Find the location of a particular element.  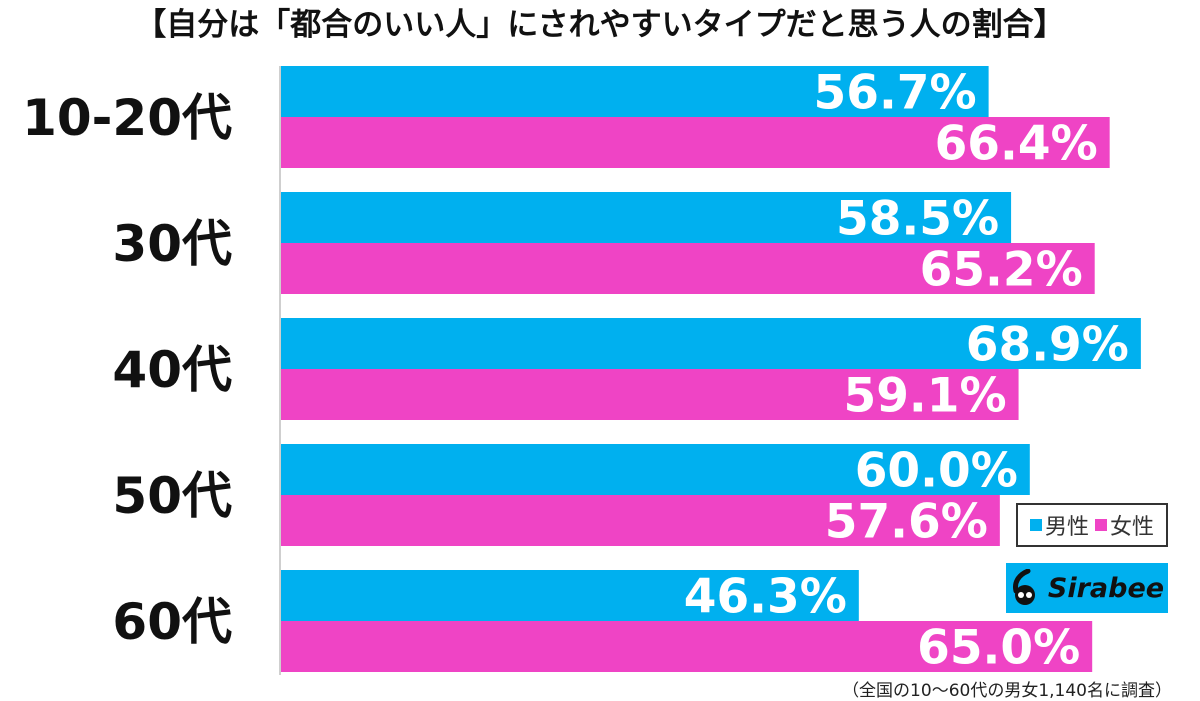

legend-item-female: 女性 is located at coordinates (1124, 525).